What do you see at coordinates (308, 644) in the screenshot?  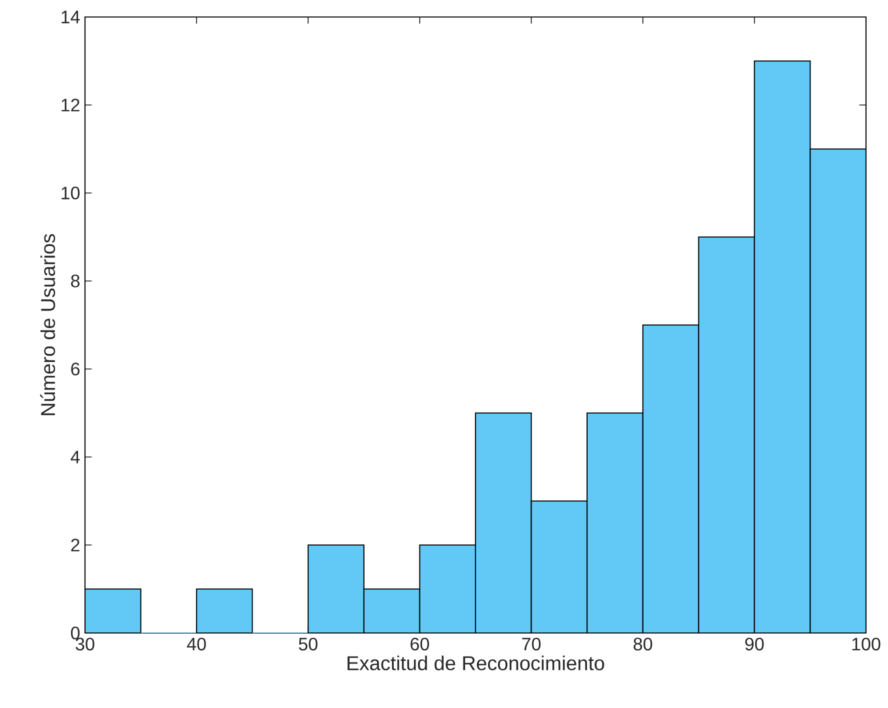 I see `x-tick-label: 50` at bounding box center [308, 644].